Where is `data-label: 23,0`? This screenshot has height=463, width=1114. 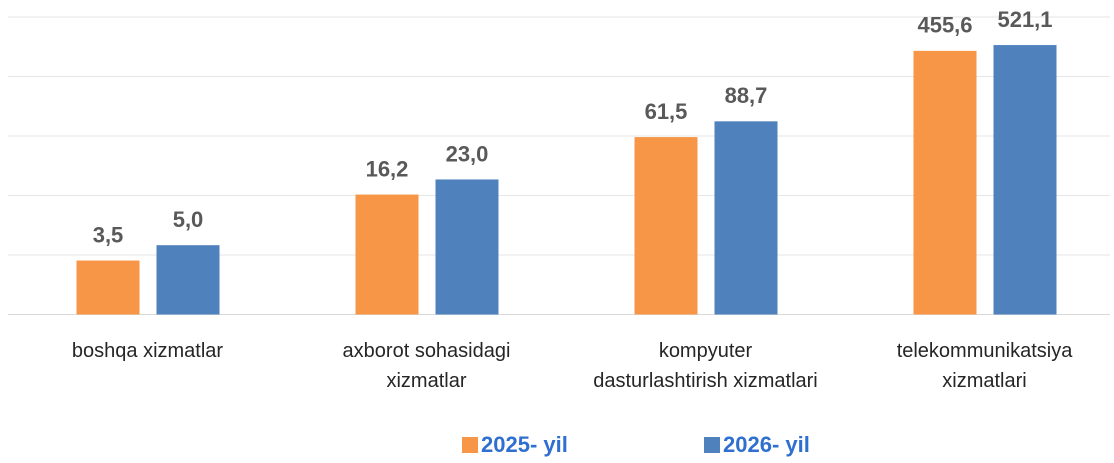
data-label: 23,0 is located at coordinates (467, 153).